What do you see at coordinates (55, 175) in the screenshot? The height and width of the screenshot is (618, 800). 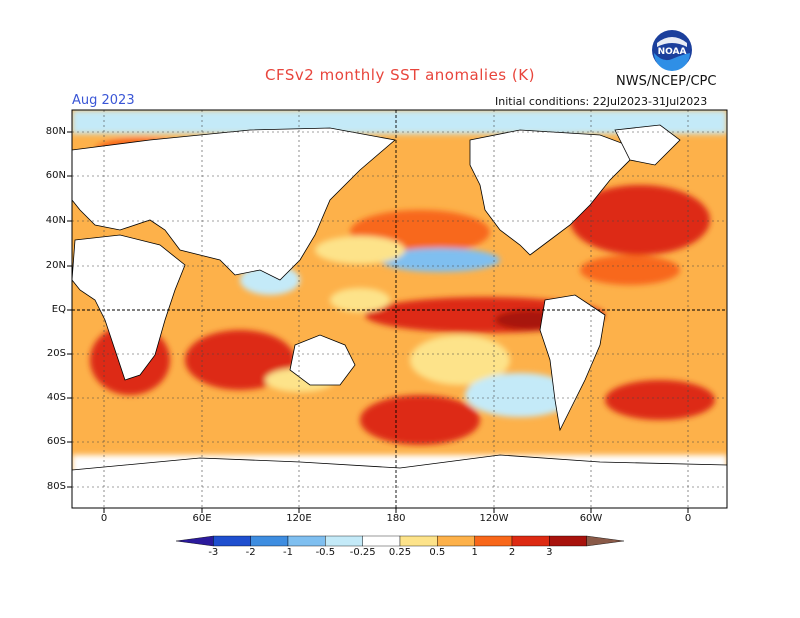 I see `lat-label: 60N` at bounding box center [55, 175].